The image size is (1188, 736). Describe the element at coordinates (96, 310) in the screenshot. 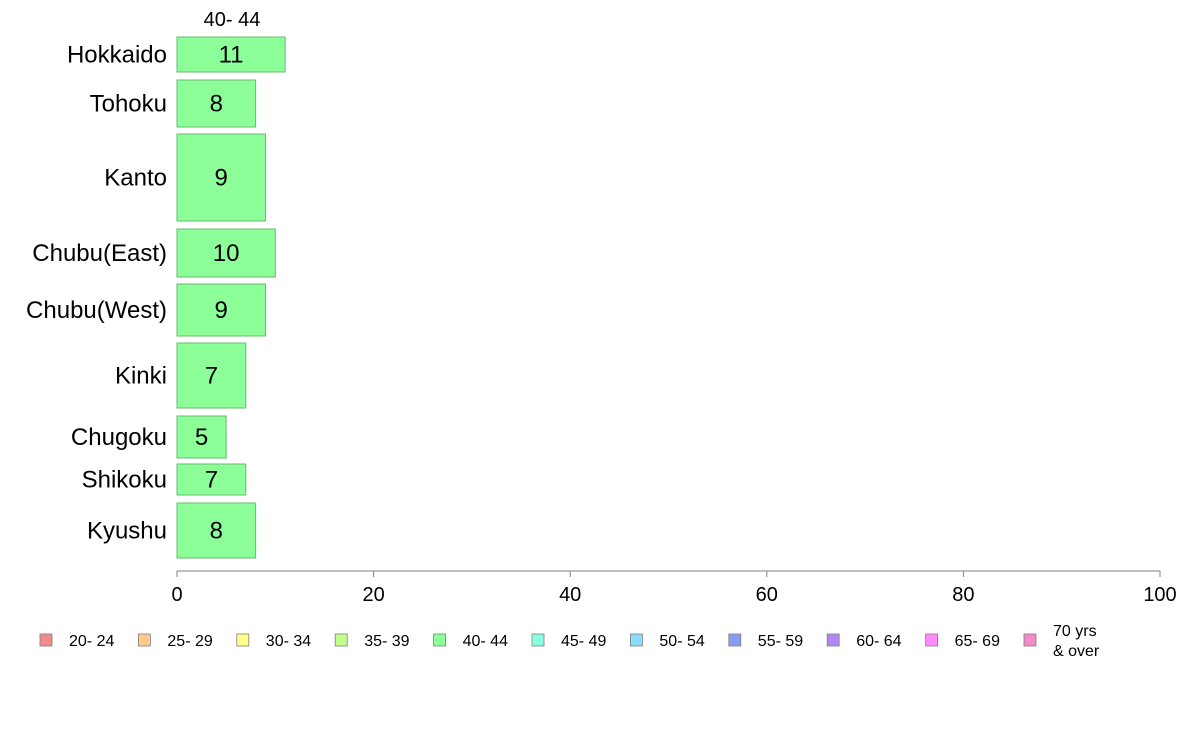

I see `category-label: Chubu(West)` at that location.